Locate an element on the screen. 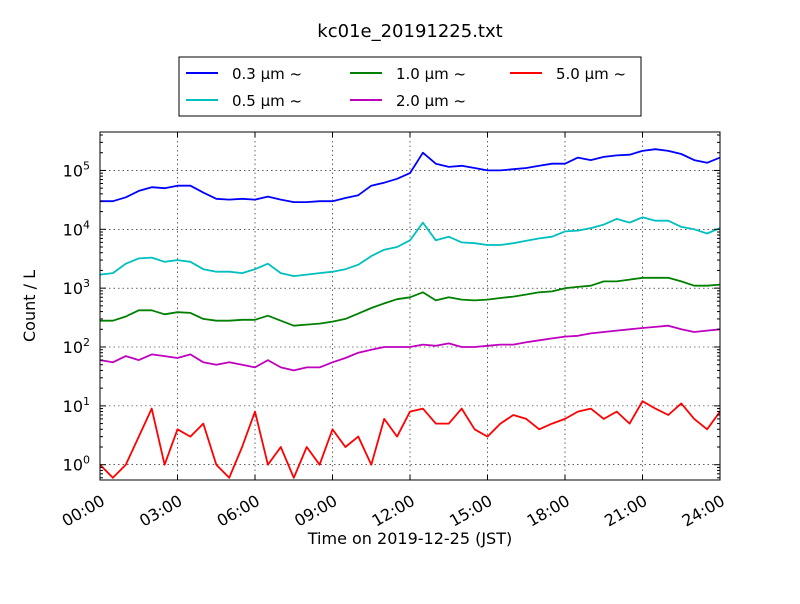 The width and height of the screenshot is (800, 604). legend-label: 2.0 µm ~ is located at coordinates (431, 101).